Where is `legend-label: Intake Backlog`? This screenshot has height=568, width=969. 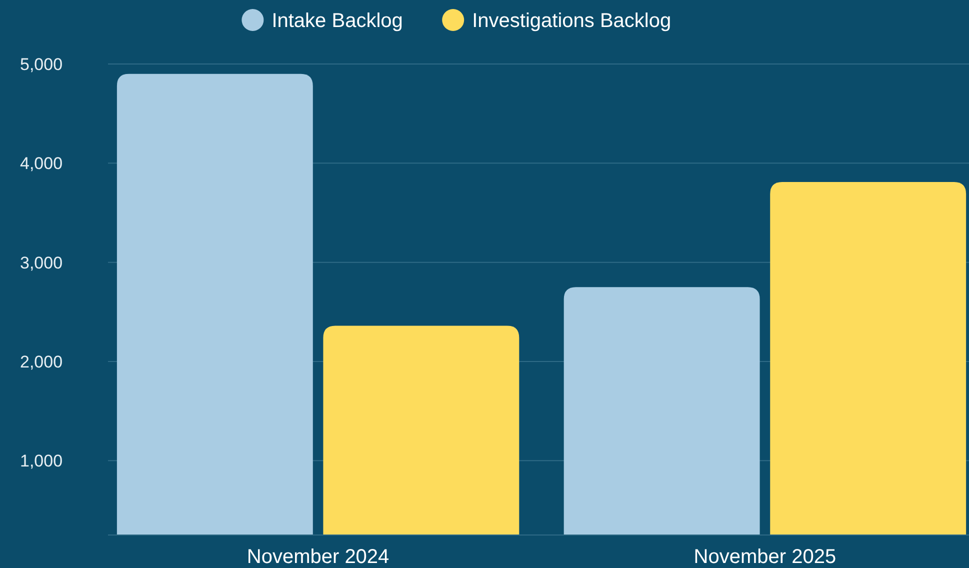
legend-label: Intake Backlog is located at coordinates (337, 21).